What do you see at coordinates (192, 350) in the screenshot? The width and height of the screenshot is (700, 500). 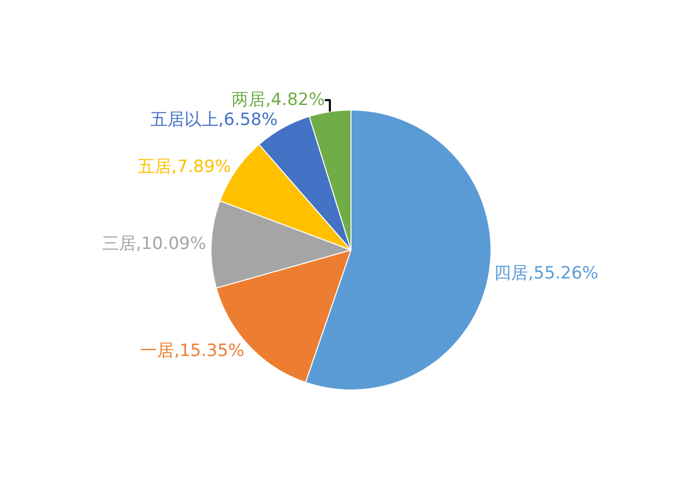 I see `slice-label: 一居,15.35%` at bounding box center [192, 350].